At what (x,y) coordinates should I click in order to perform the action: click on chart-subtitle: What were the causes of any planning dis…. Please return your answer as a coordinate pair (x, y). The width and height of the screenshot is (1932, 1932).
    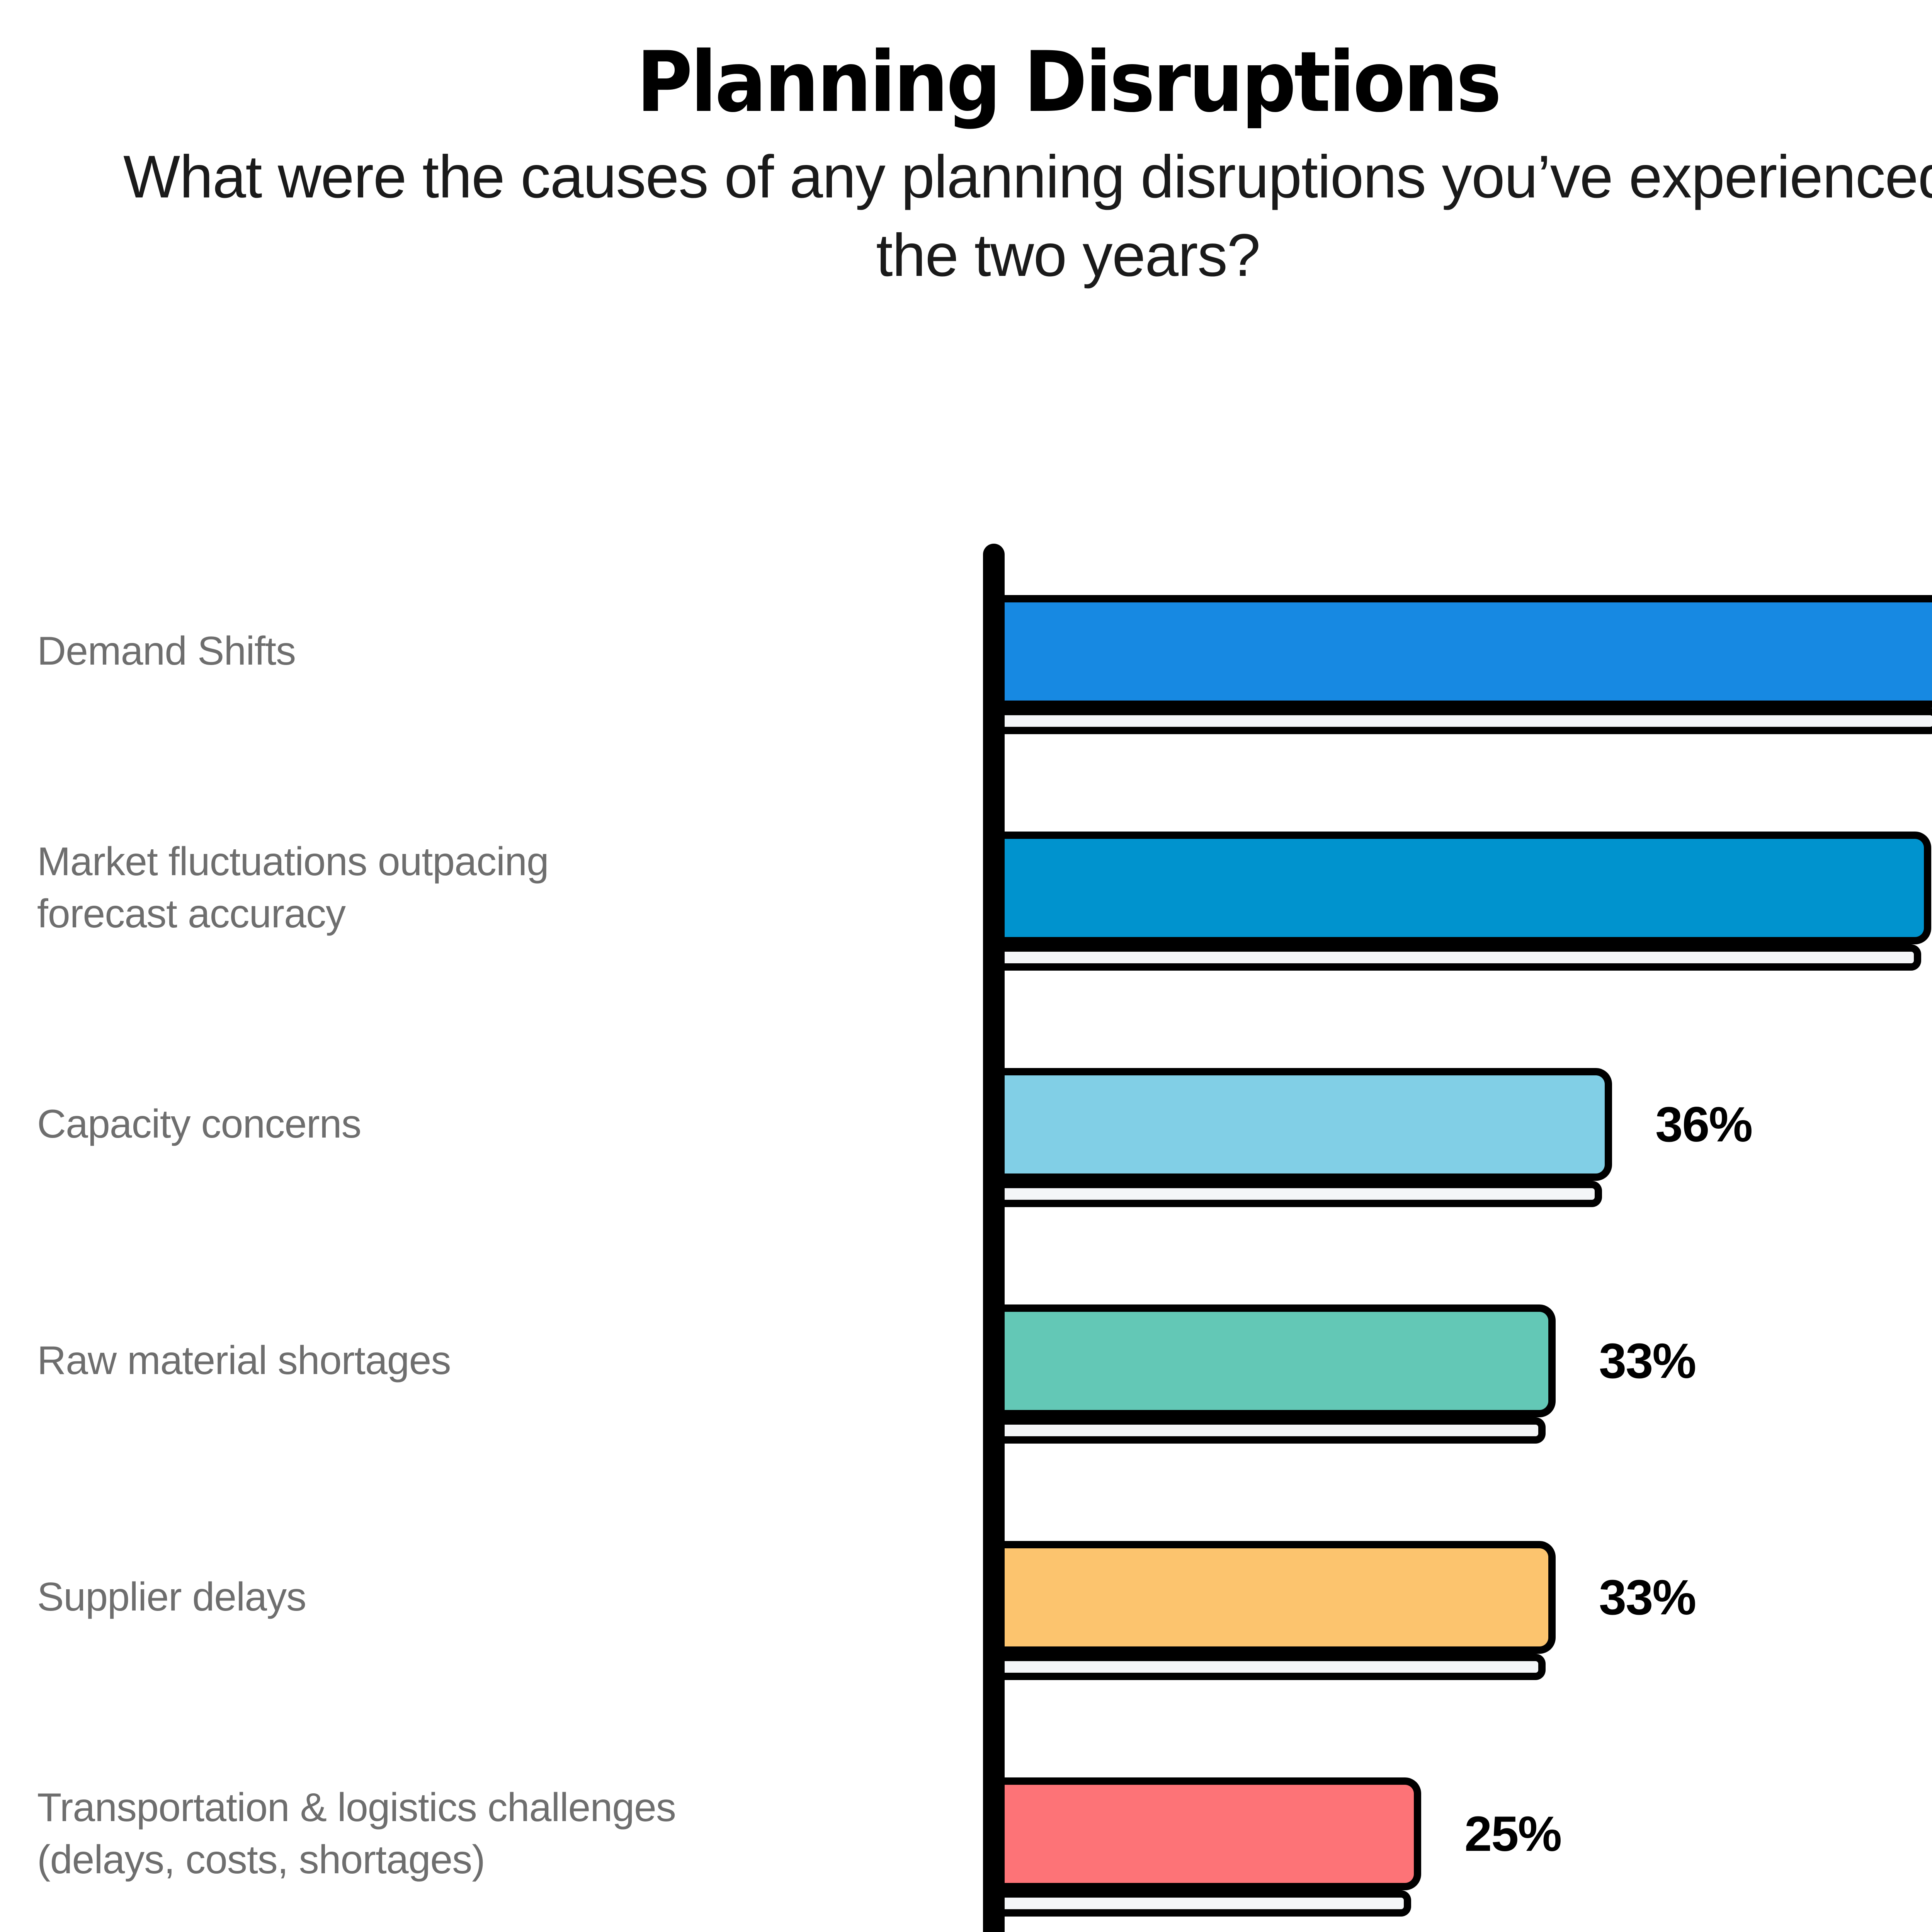
    Looking at the image, I should click on (1028, 216).